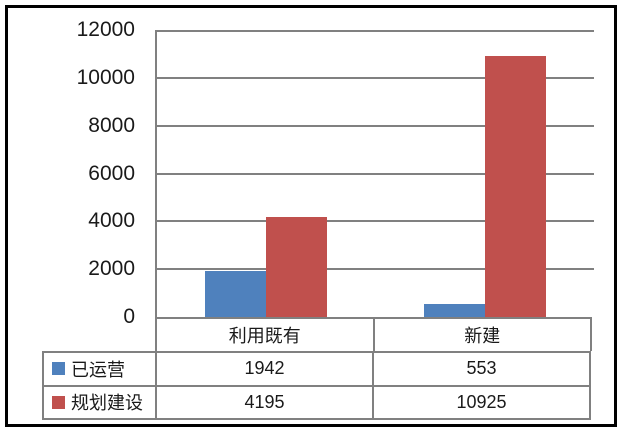 The height and width of the screenshot is (432, 622). Describe the element at coordinates (480, 369) in the screenshot. I see `table-value-cell: 553` at that location.